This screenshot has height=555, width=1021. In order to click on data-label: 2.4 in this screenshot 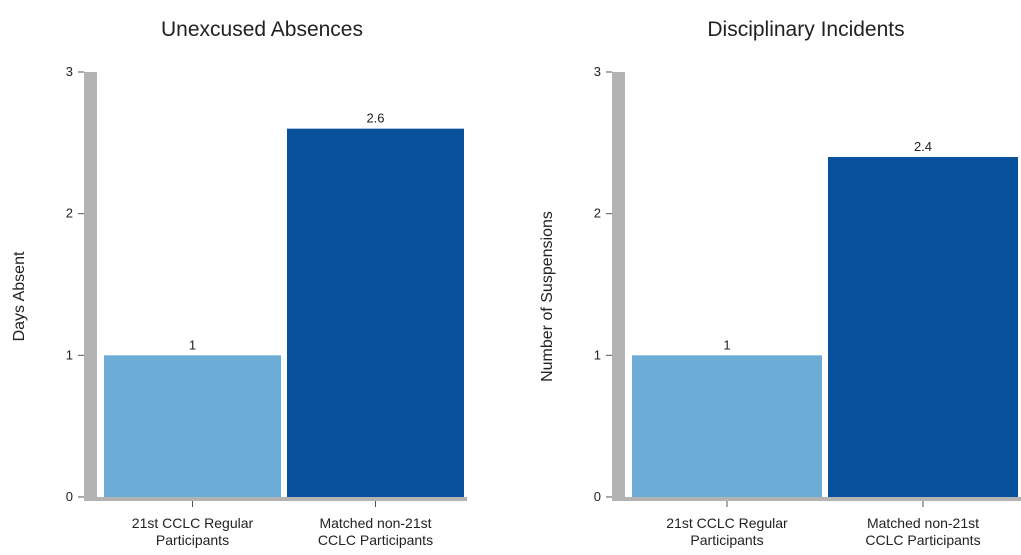, I will do `click(923, 146)`.